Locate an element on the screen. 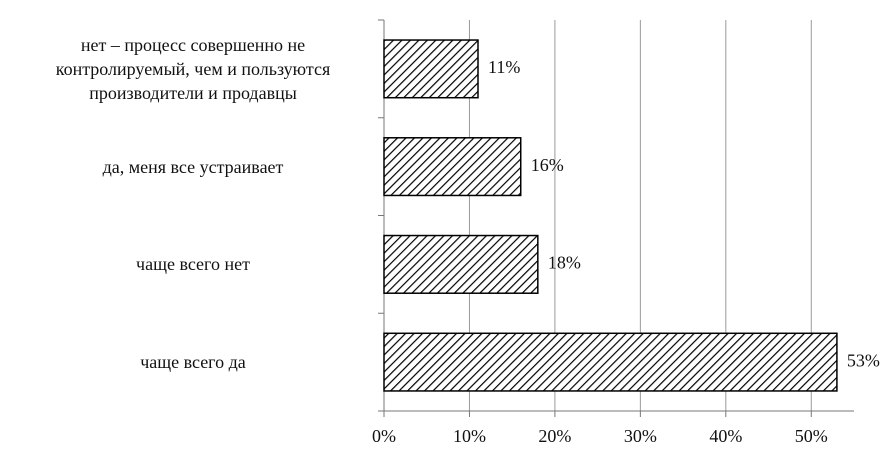 This screenshot has width=895, height=465. y-tick-label: чаще всего нет is located at coordinates (193, 264).